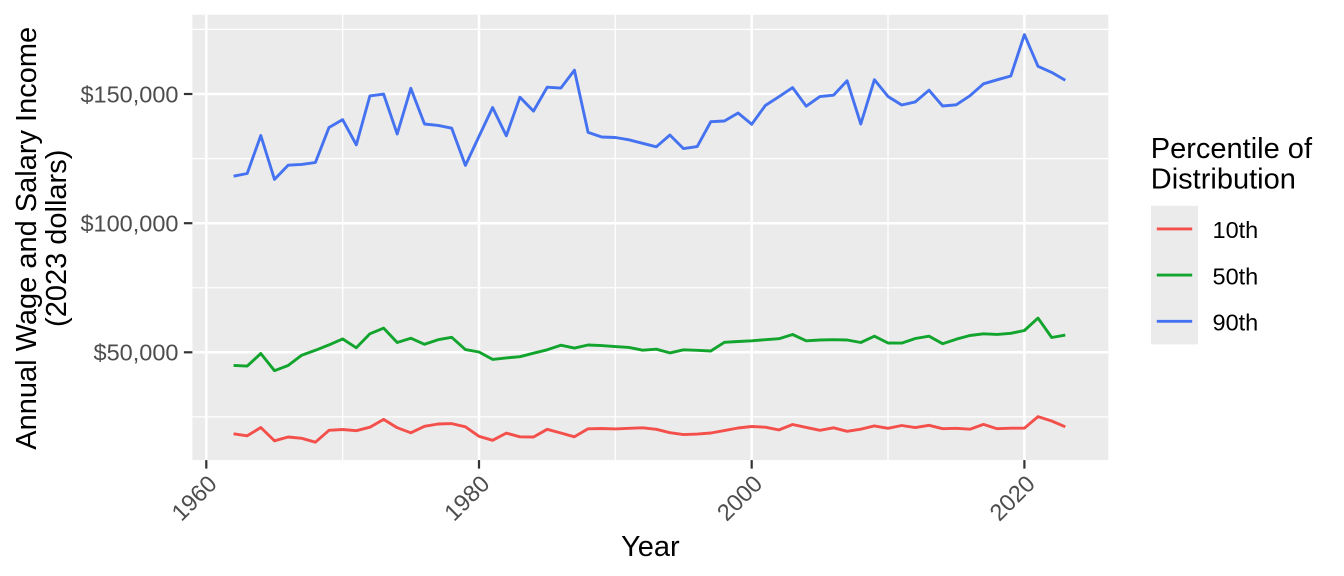 This screenshot has height=576, width=1344. Describe the element at coordinates (1232, 149) in the screenshot. I see `svg-text: Percentile of` at that location.